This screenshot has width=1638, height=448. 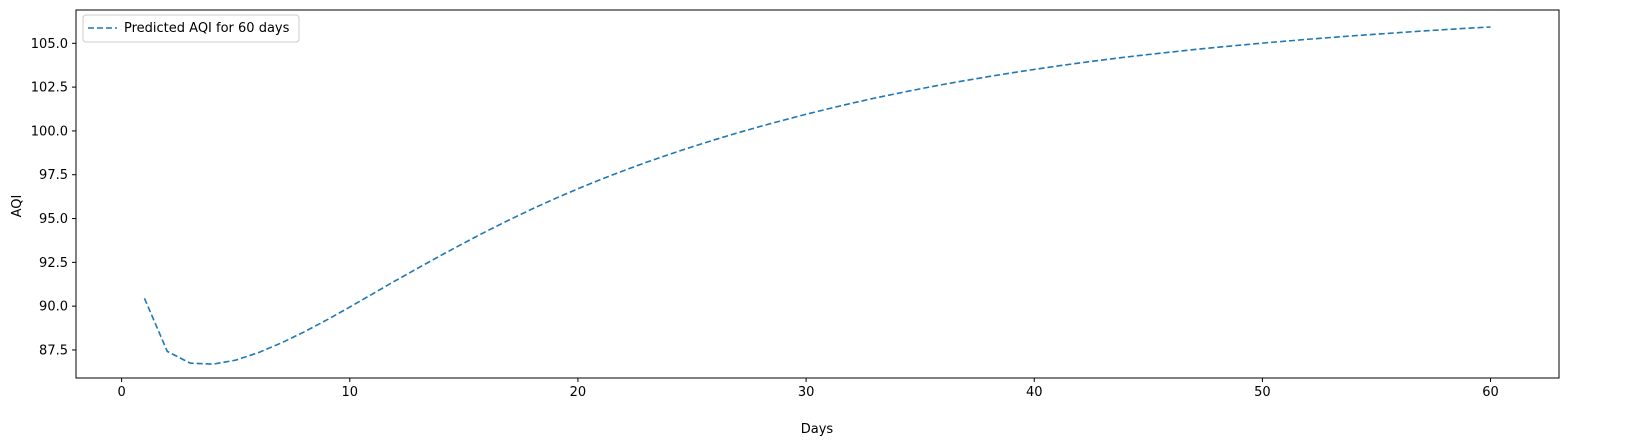 I want to click on x-tick-label: 40, so click(x=1034, y=392).